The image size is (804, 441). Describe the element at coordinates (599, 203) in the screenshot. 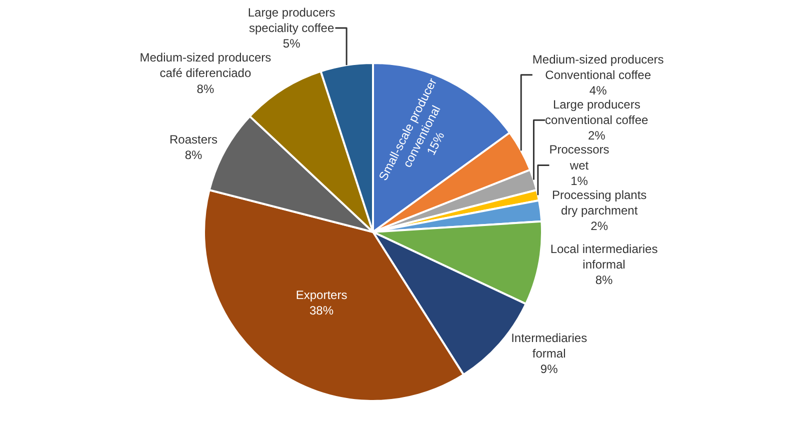

I see `slice-label: Processing plants dry parchment` at that location.